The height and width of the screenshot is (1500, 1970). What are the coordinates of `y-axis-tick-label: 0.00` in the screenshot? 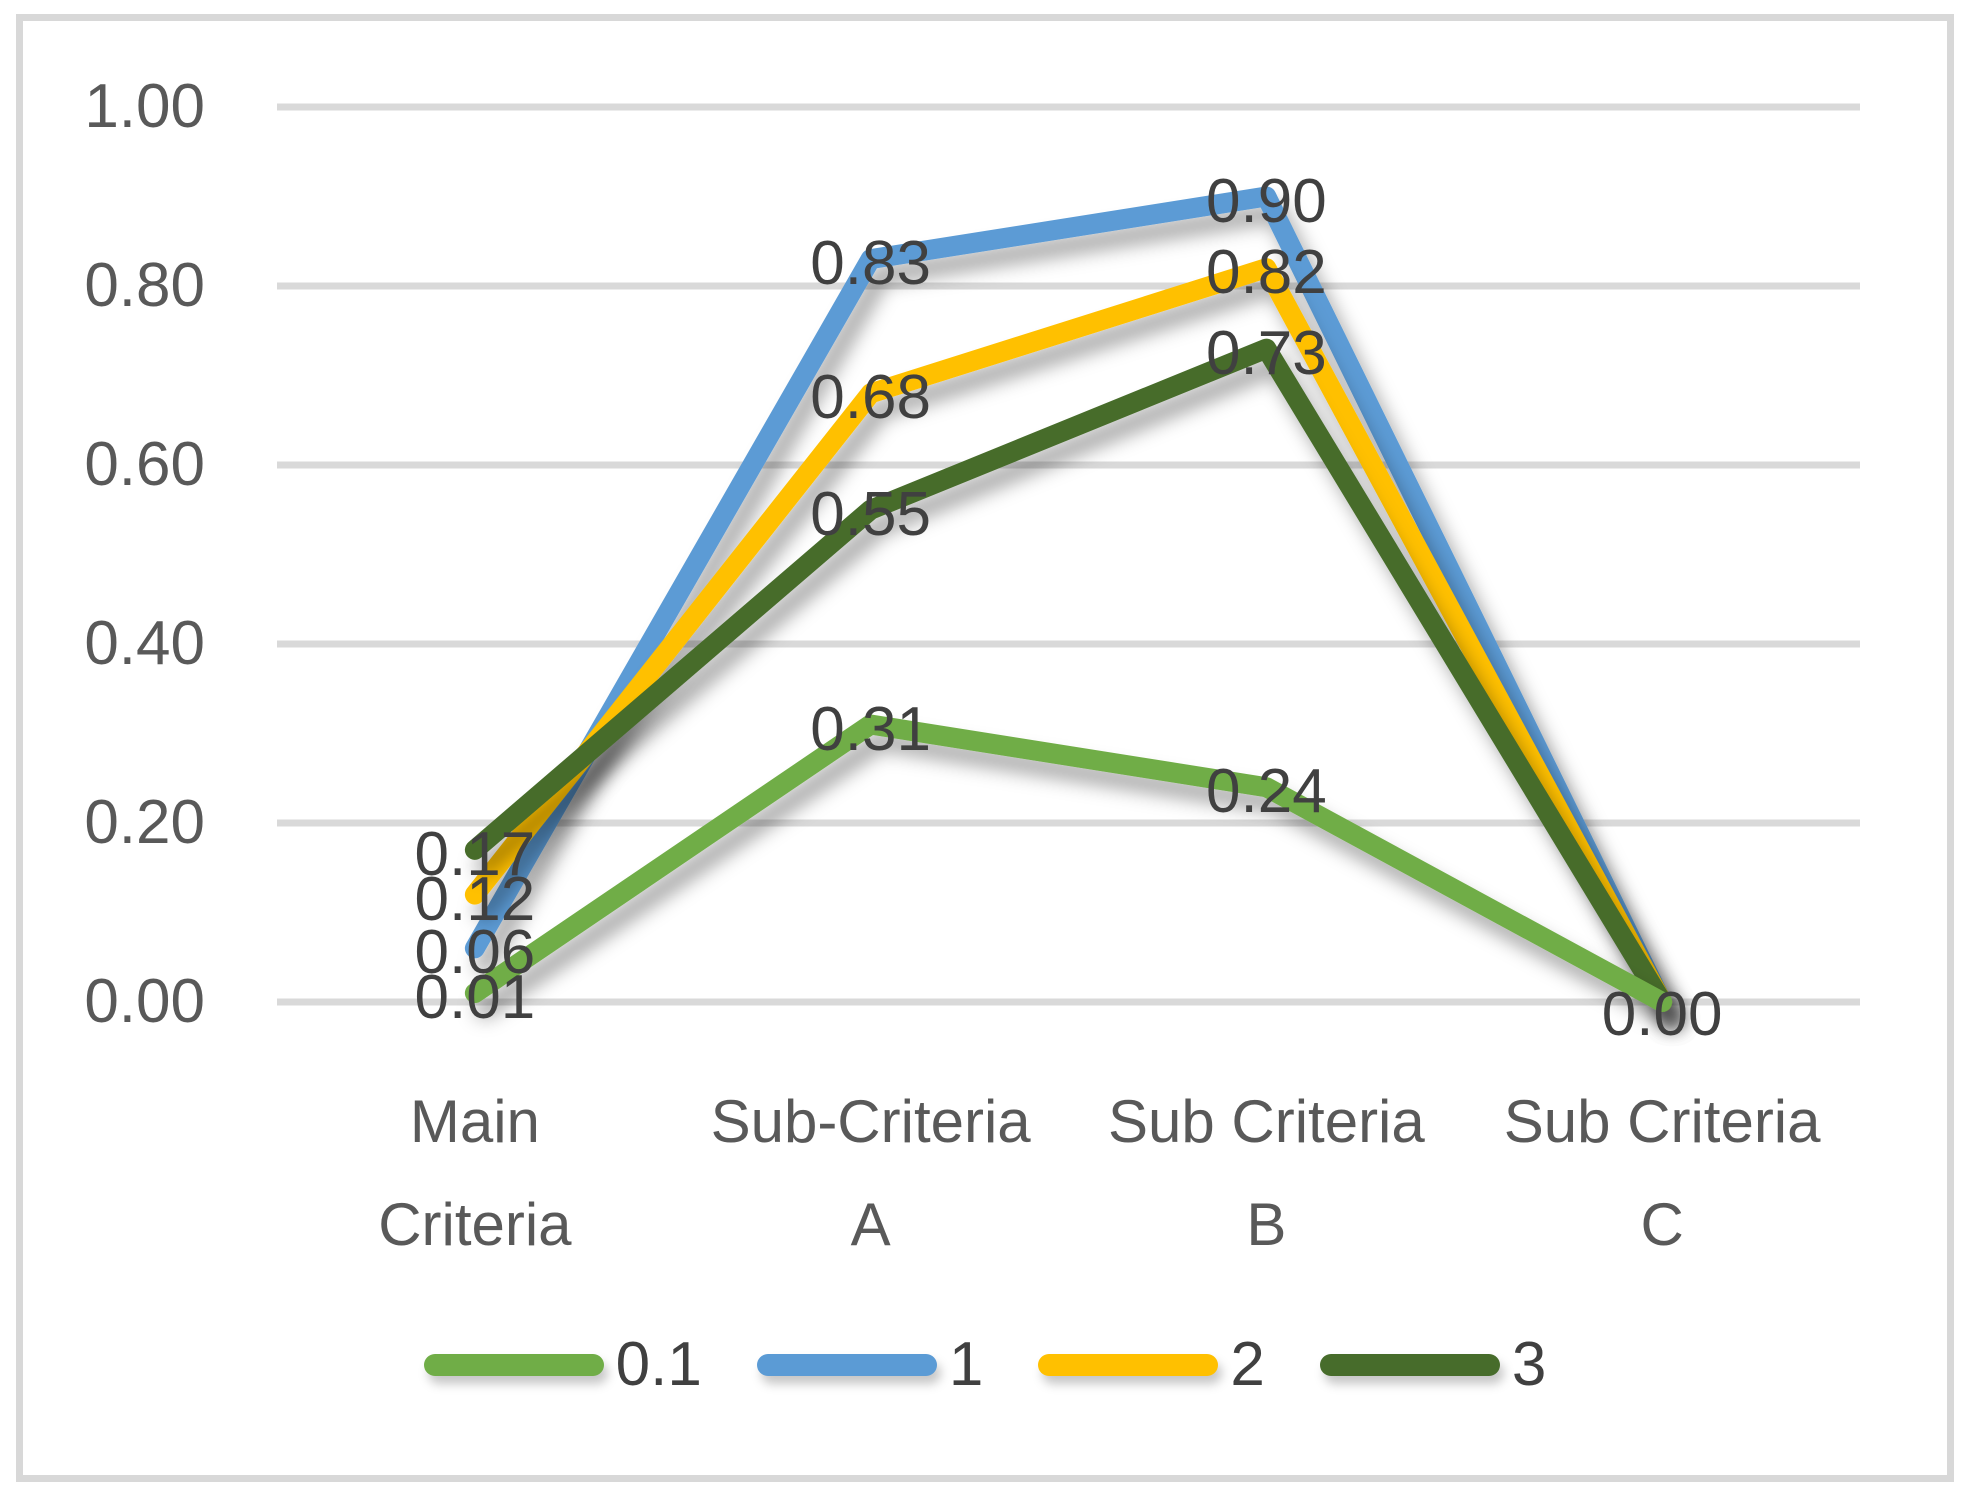 It's located at (144, 1001).